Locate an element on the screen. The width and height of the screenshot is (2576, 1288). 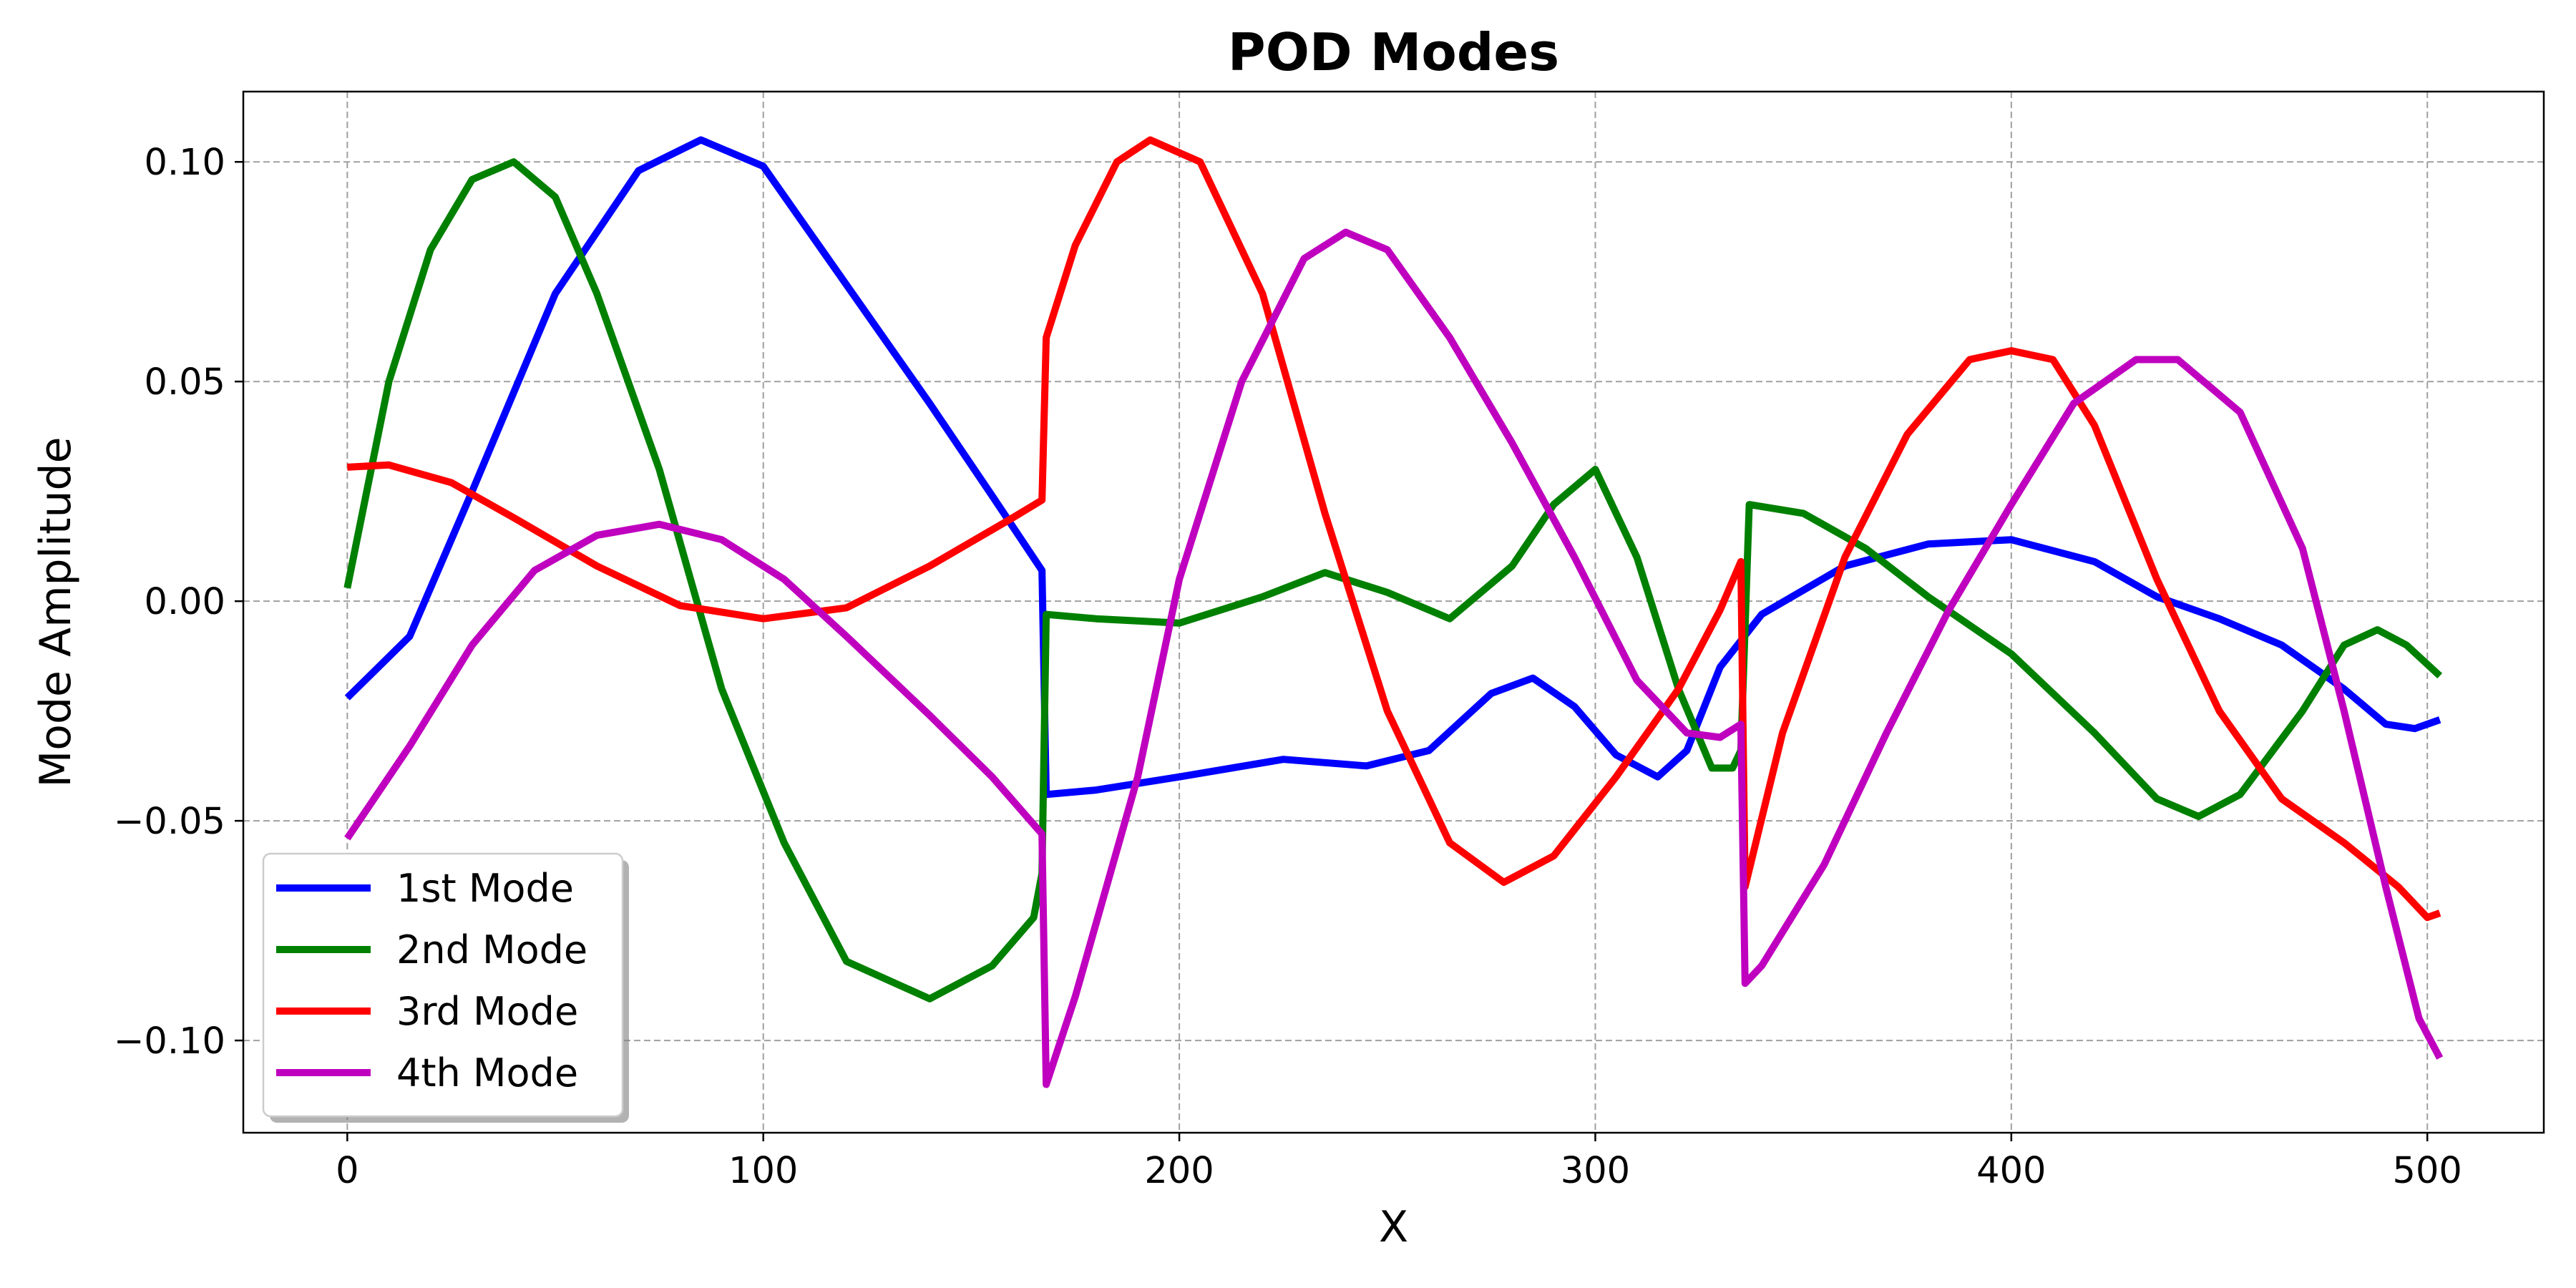
legend-label: 1st Mode is located at coordinates (485, 888).